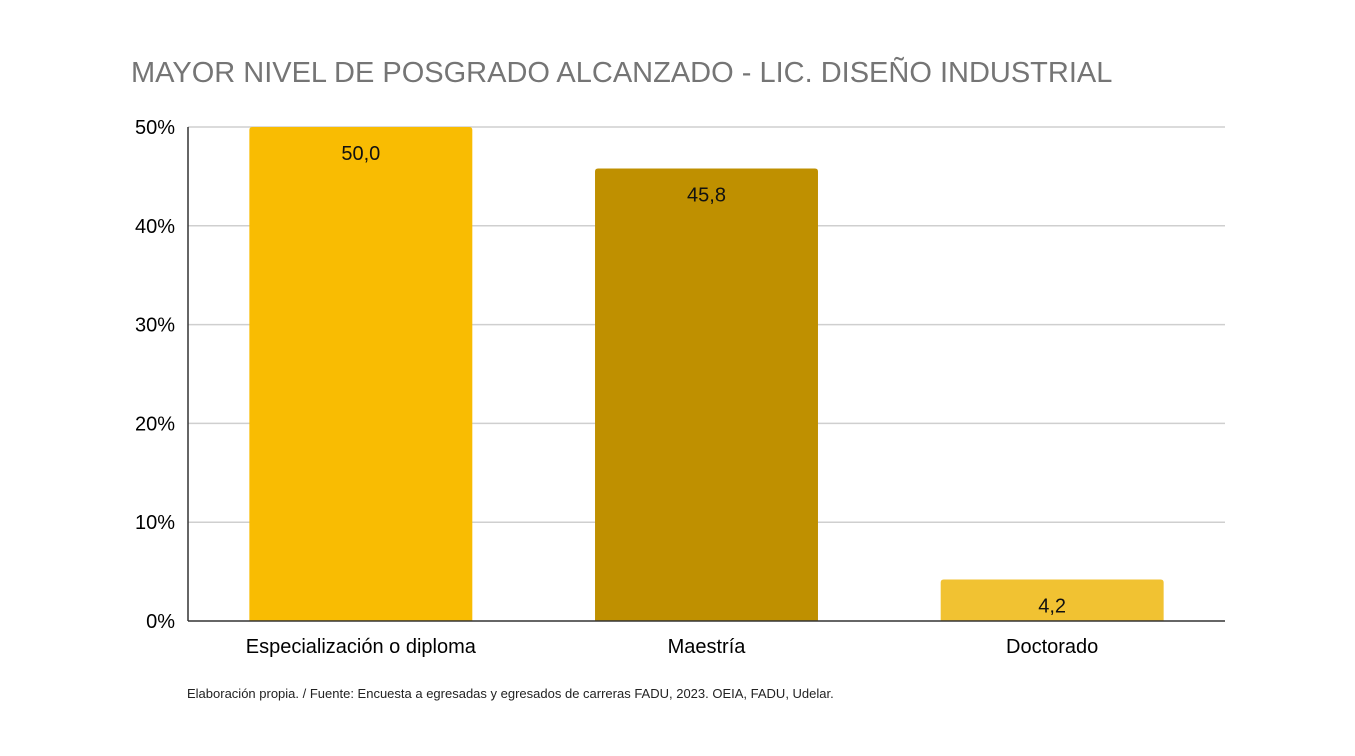 The width and height of the screenshot is (1355, 756). Describe the element at coordinates (707, 647) in the screenshot. I see `x-category-label: Maestría` at that location.